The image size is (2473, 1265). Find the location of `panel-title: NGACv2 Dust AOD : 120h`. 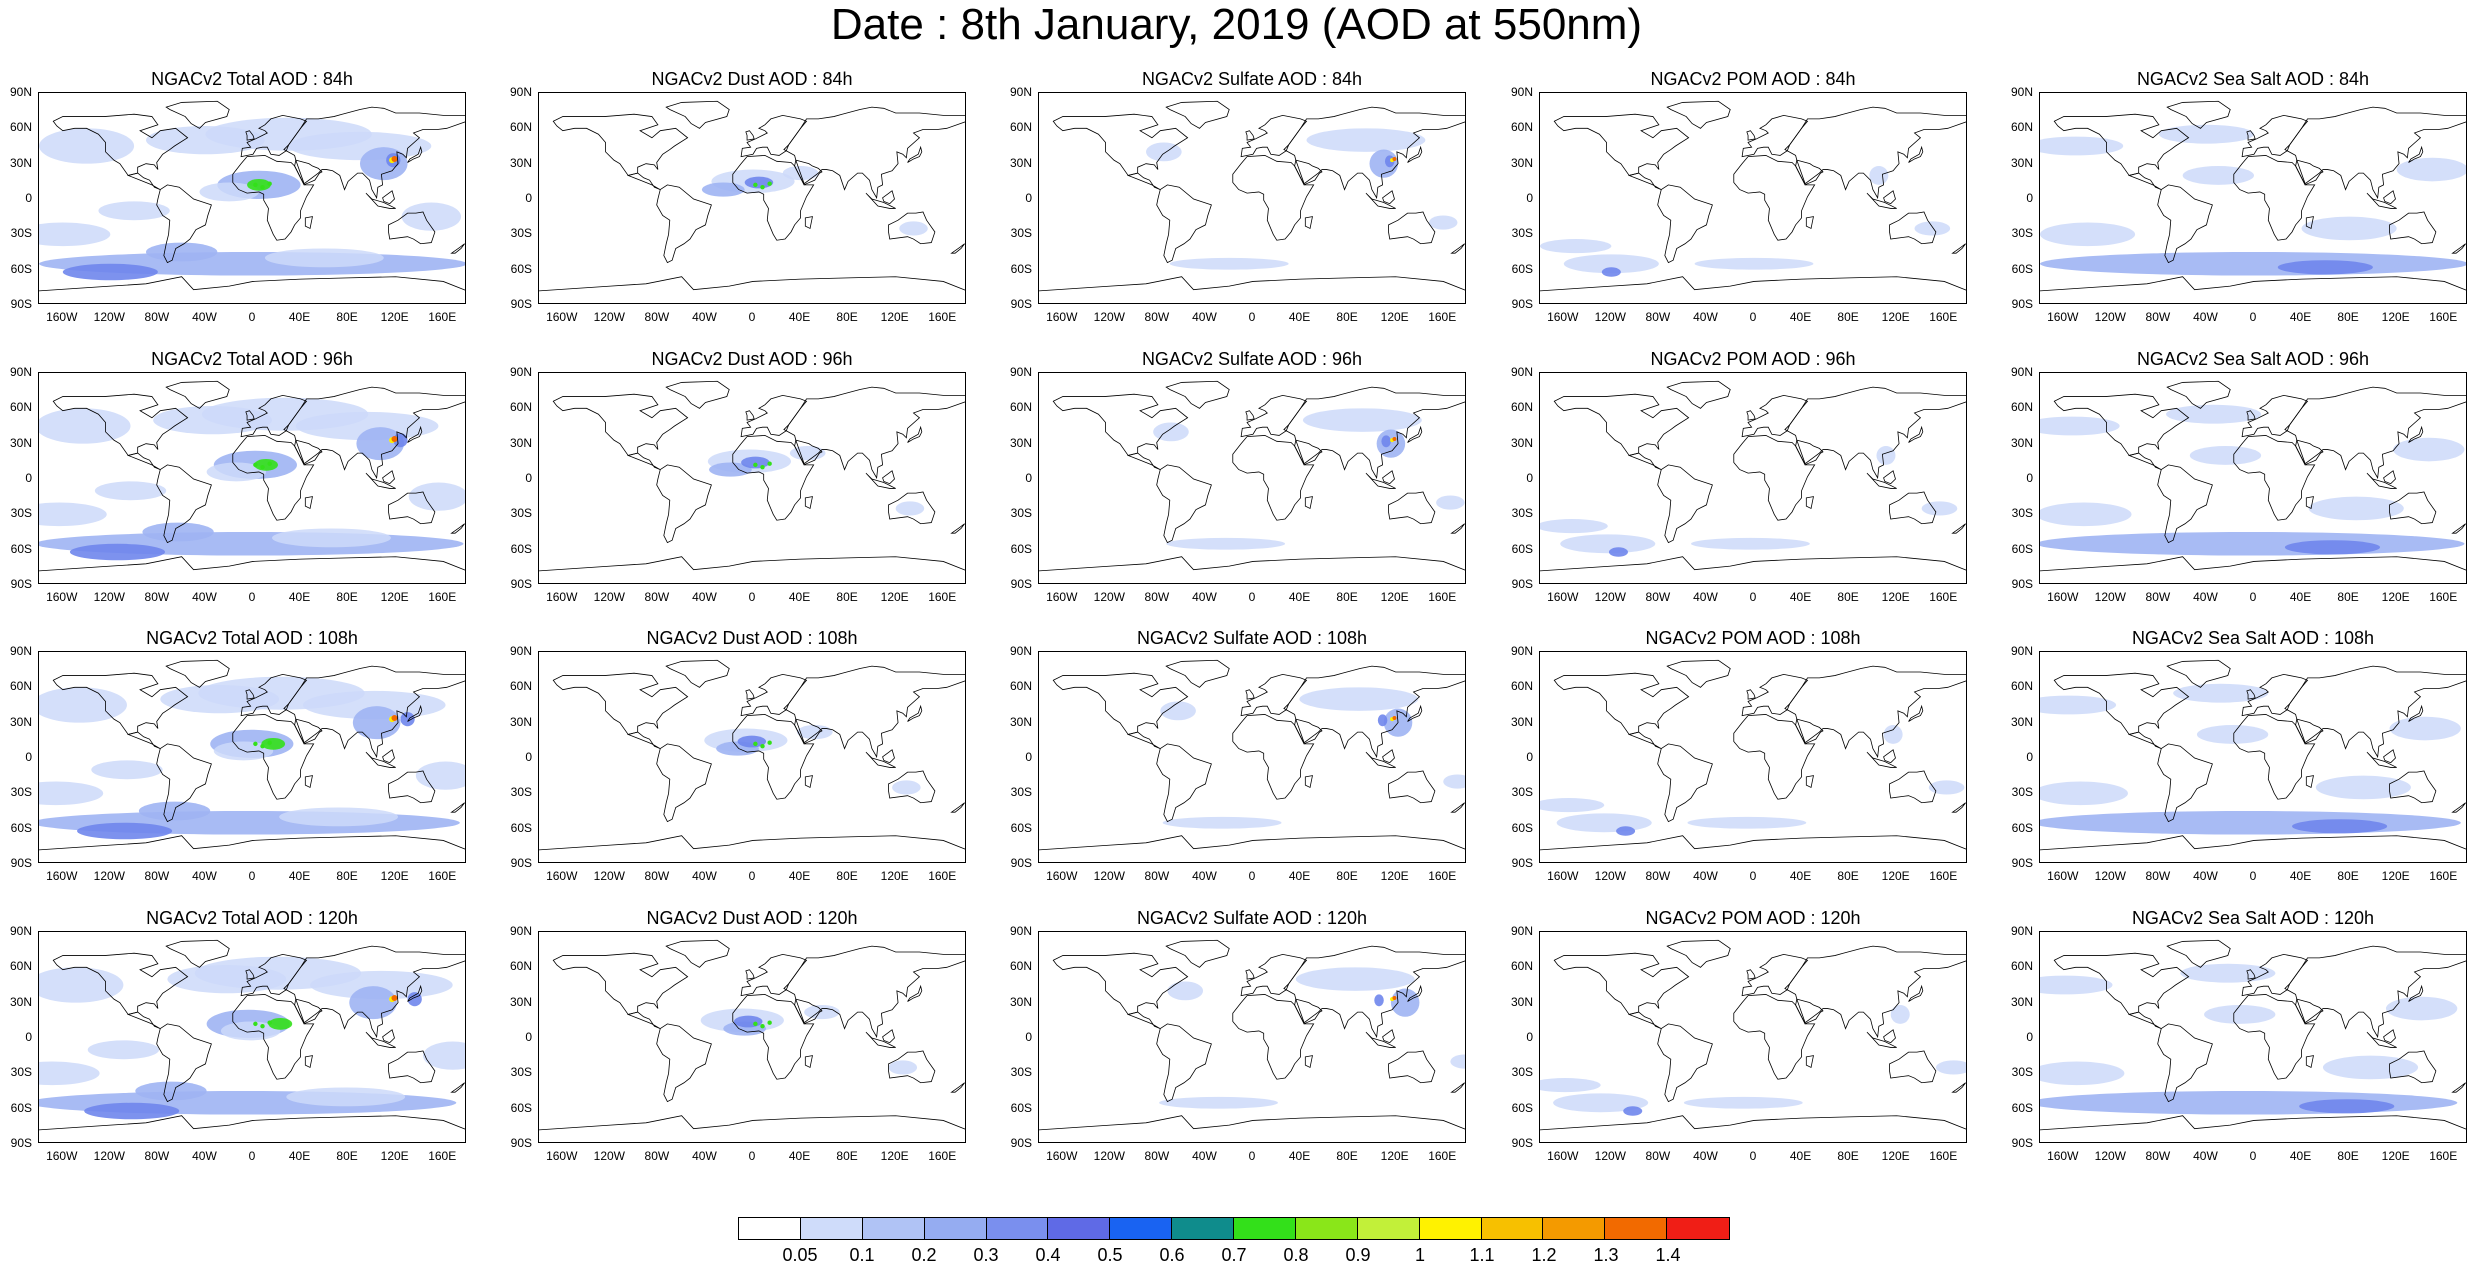

panel-title: NGACv2 Dust AOD : 120h is located at coordinates (752, 918).